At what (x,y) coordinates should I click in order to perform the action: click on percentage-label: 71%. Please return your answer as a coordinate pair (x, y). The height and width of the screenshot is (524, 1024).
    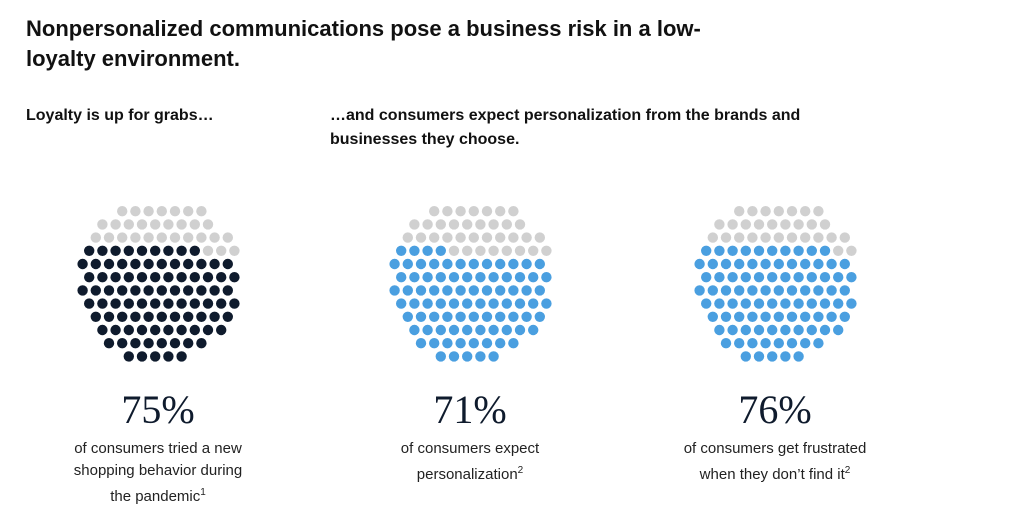
    Looking at the image, I should click on (470, 409).